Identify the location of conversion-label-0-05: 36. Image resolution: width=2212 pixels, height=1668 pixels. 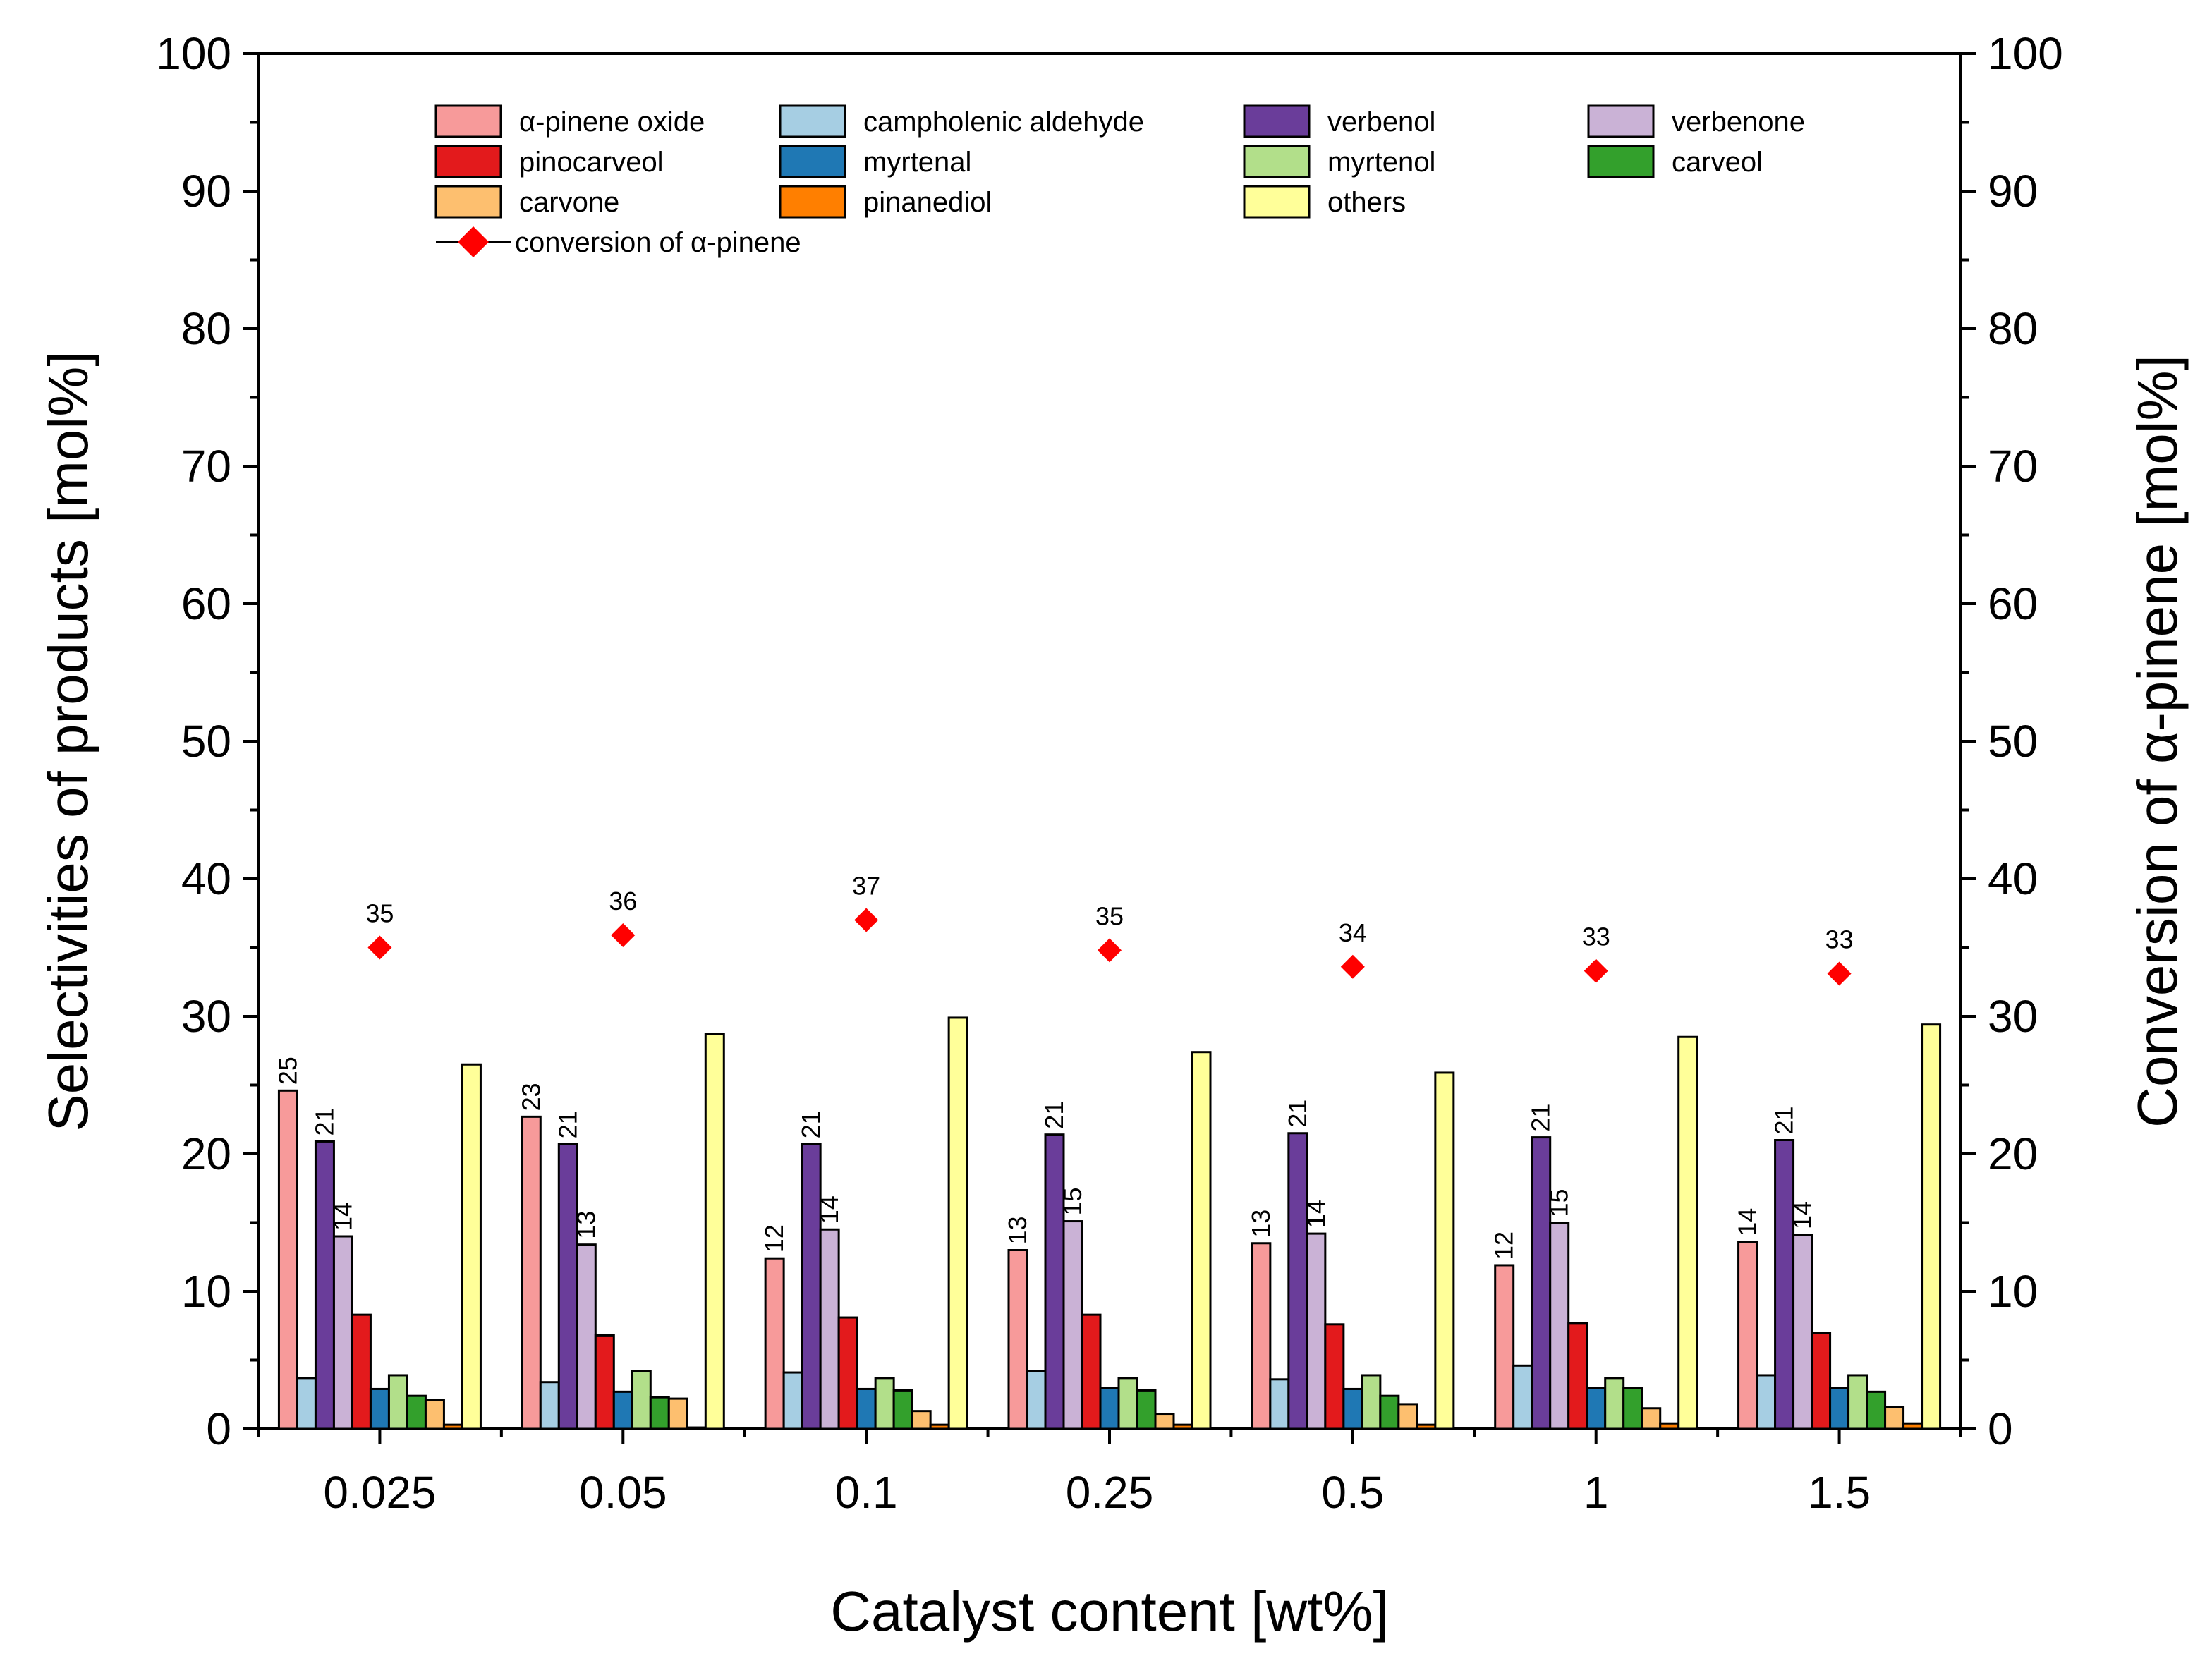
(623, 901).